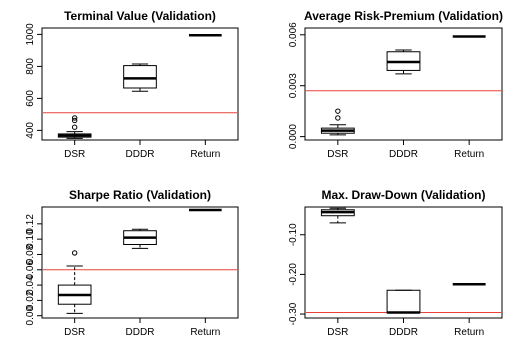  Describe the element at coordinates (293, 85) in the screenshot. I see `y-tick-label: 0.003` at that location.